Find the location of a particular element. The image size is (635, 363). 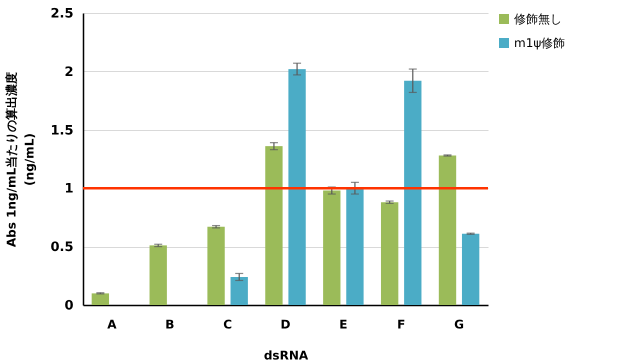

y-tick-label: 1.5 is located at coordinates (62, 130).